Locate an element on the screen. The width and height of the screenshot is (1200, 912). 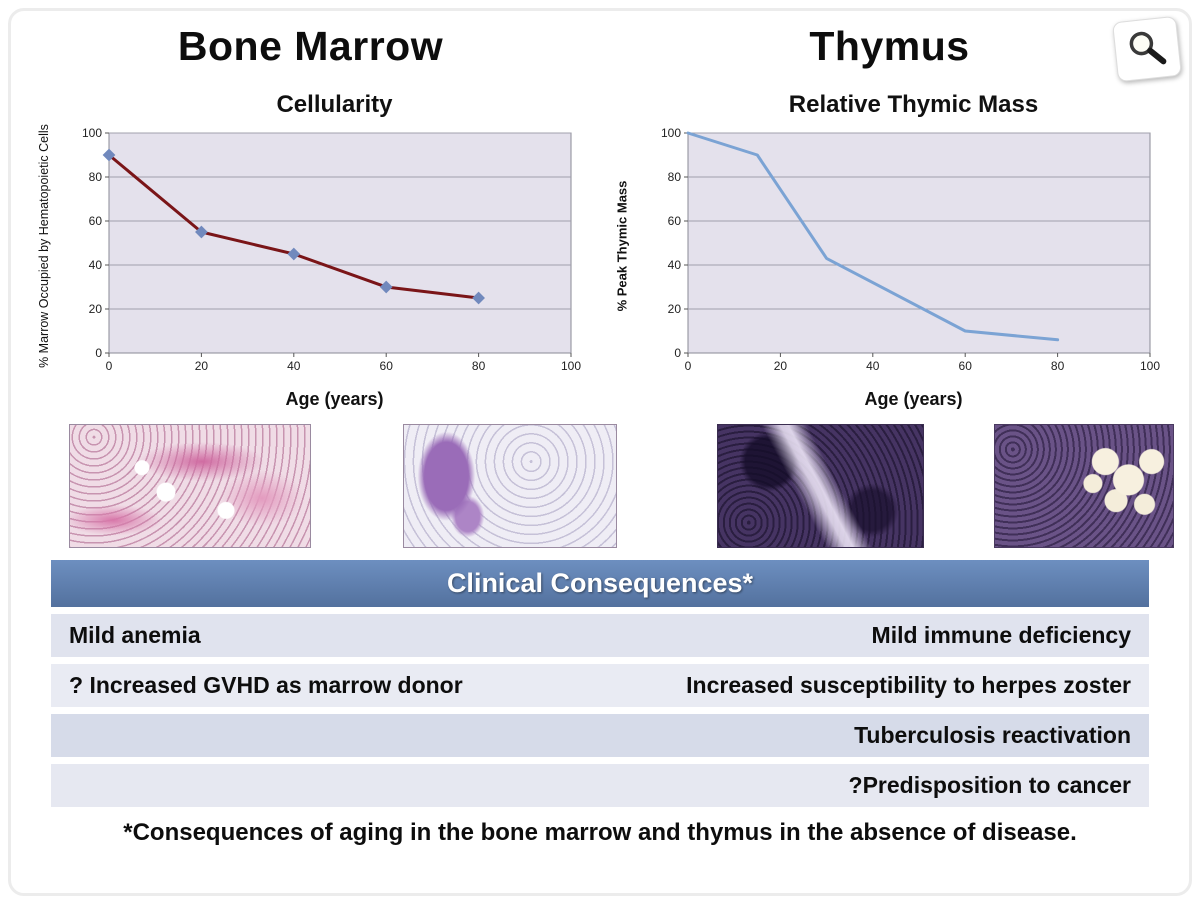
cellularity-chart-title: Cellularity is located at coordinates (334, 104).